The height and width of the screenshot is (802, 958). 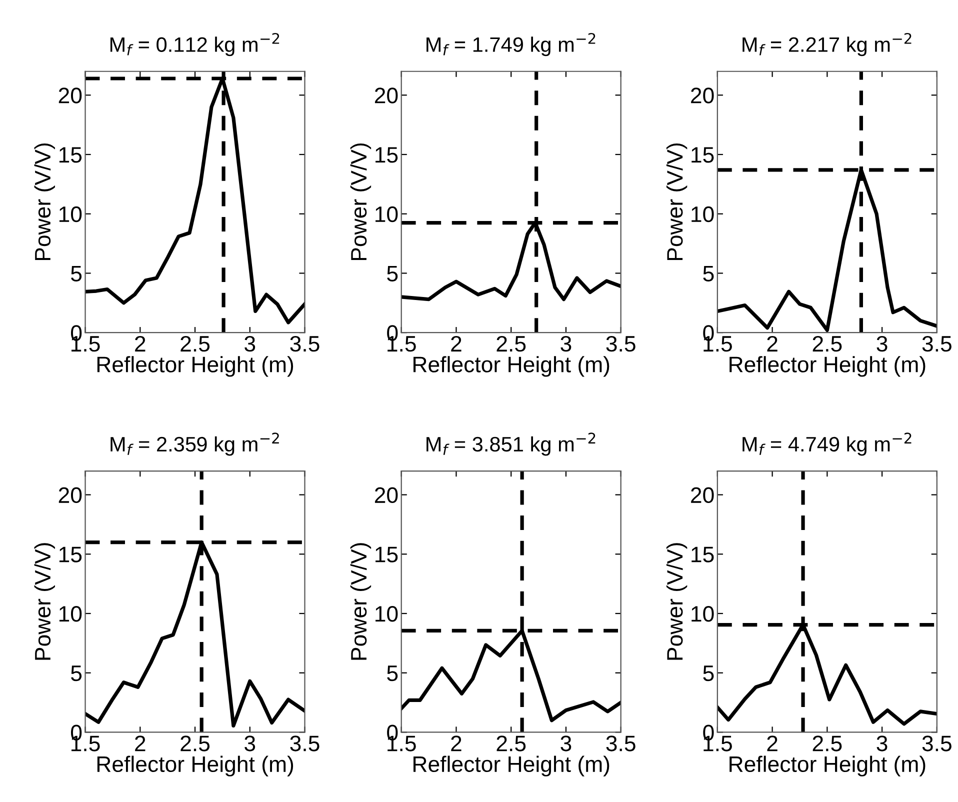 I want to click on chart-title: M$_{f}$ = 2.359 kg m$^{−2}$, so click(x=194, y=444).